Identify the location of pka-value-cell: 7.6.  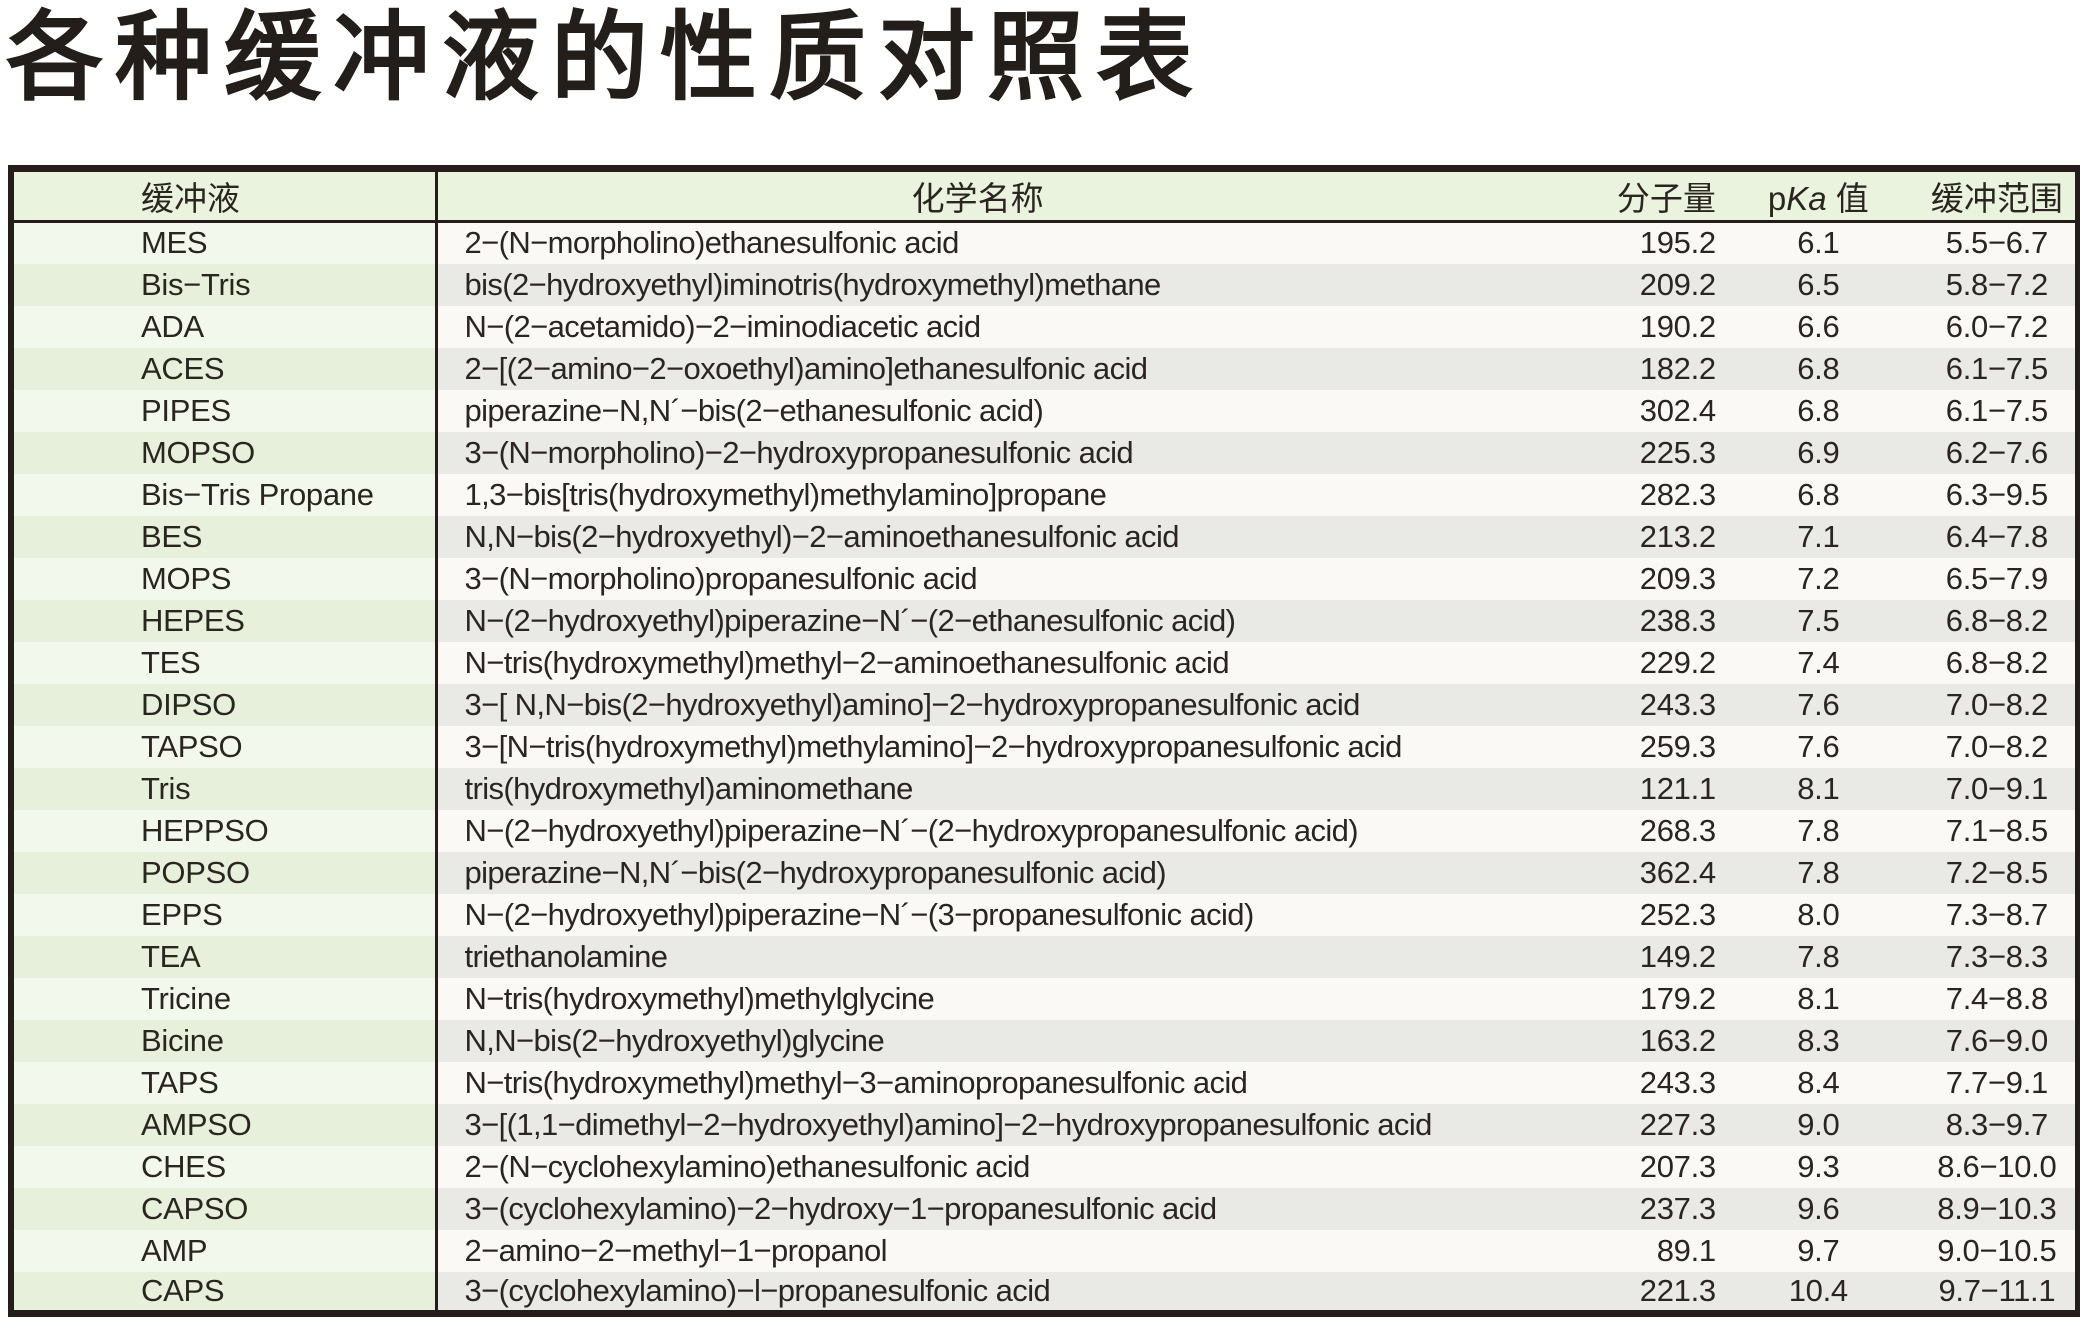
(1818, 746).